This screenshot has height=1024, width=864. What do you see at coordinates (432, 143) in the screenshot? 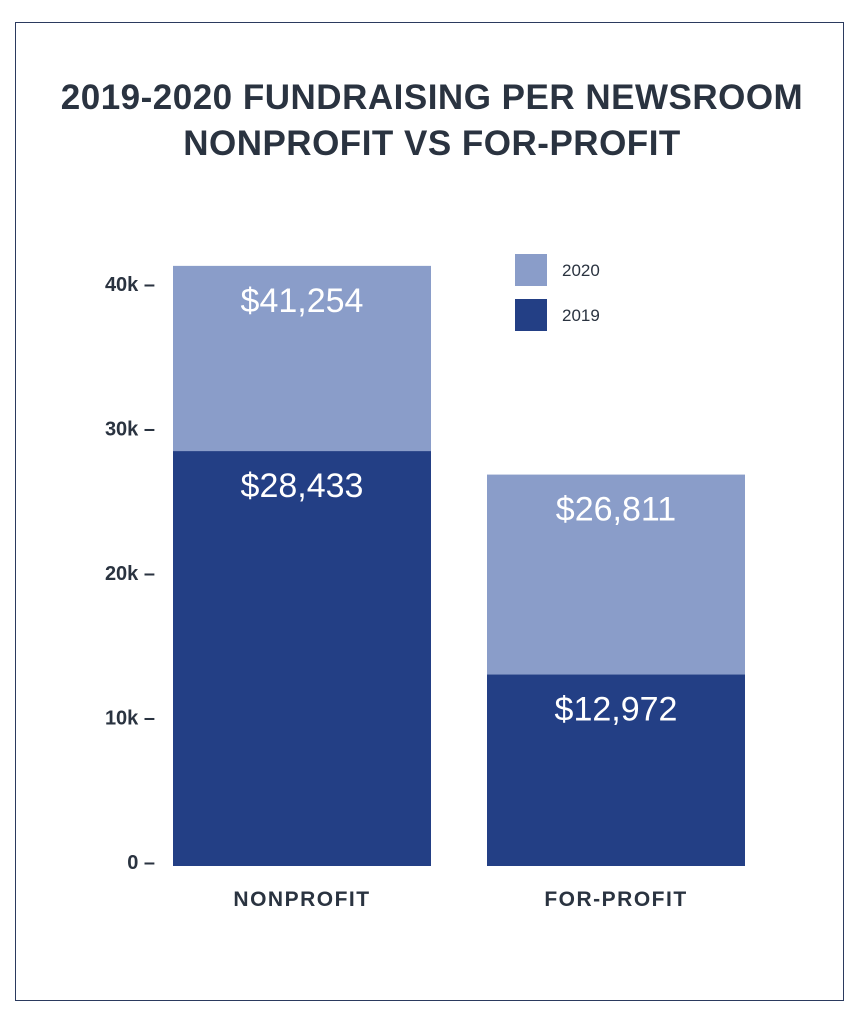
I see `chart-title-line-2: NONPROFIT VS FOR-PROFIT` at bounding box center [432, 143].